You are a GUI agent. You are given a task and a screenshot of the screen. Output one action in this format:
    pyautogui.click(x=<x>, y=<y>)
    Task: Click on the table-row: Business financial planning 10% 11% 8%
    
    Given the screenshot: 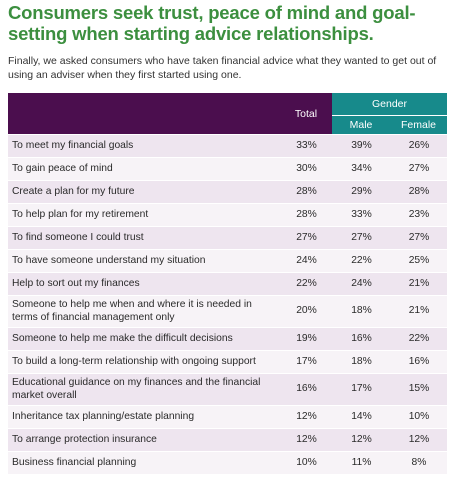 What is the action you would take?
    pyautogui.click(x=227, y=462)
    